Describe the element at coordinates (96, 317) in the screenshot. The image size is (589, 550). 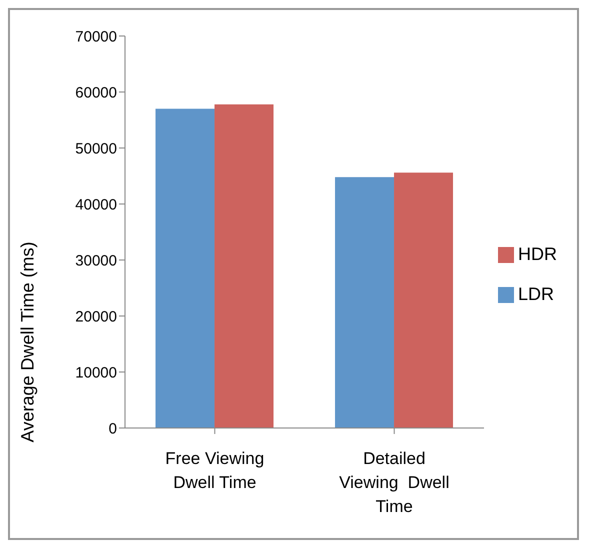
I see `y-tick-label: 20000` at that location.